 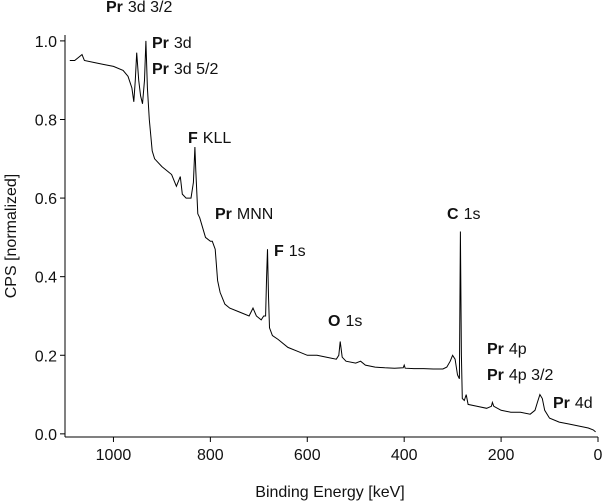 What do you see at coordinates (453, 214) in the screenshot?
I see `element-symbol: C` at bounding box center [453, 214].